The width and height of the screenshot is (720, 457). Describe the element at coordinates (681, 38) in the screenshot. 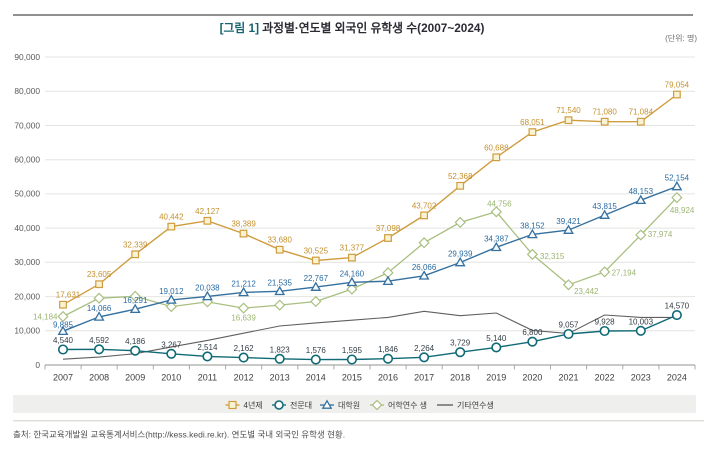

I see `svg-text: (단위: 명)` at that location.